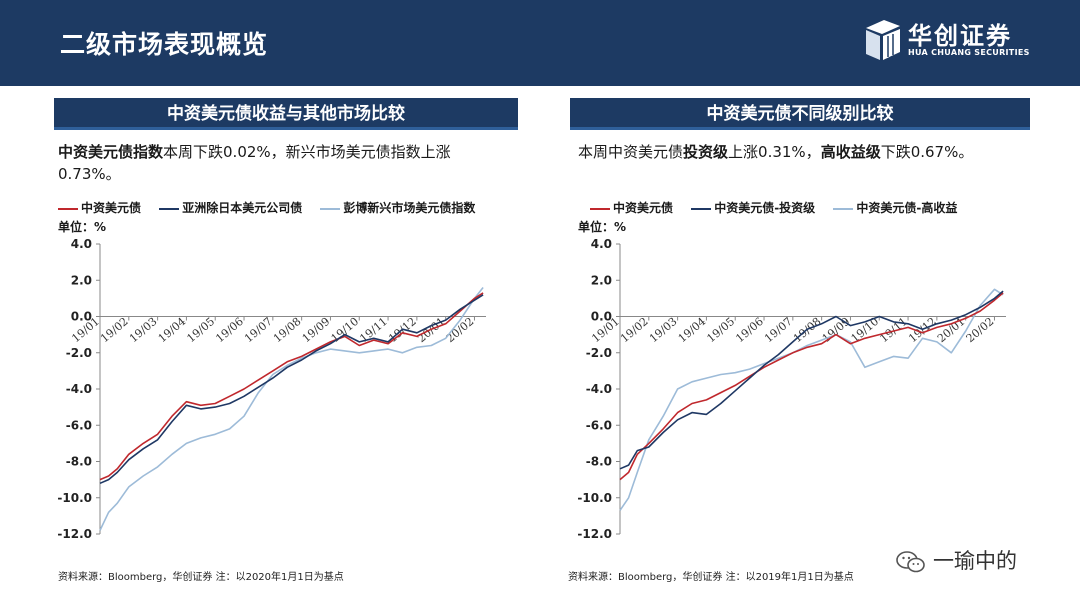  I want to click on legend-label: 中资美元债-高收益, so click(907, 208).